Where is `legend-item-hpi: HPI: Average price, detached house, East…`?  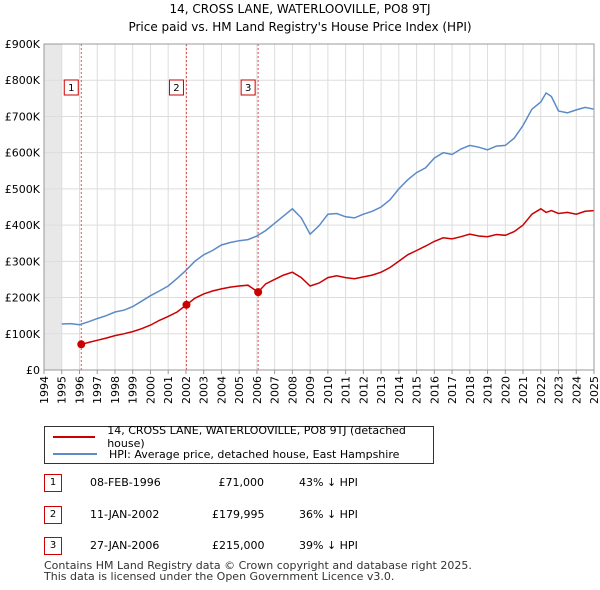
legend-item-hpi: HPI: Average price, detached house, East… is located at coordinates (226, 454).